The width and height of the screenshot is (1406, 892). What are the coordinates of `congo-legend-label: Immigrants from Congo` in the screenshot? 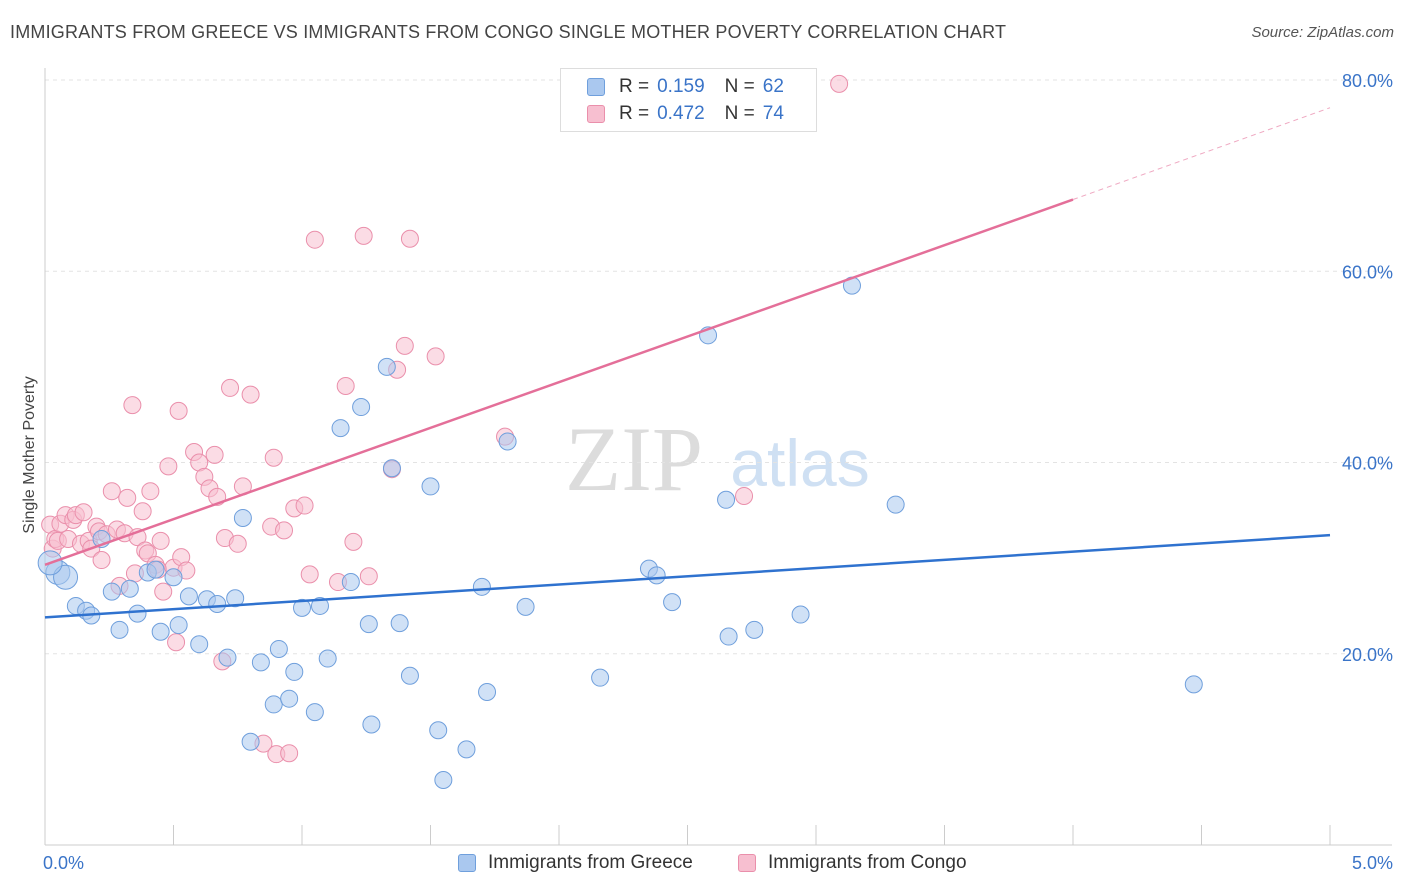 It's located at (867, 862).